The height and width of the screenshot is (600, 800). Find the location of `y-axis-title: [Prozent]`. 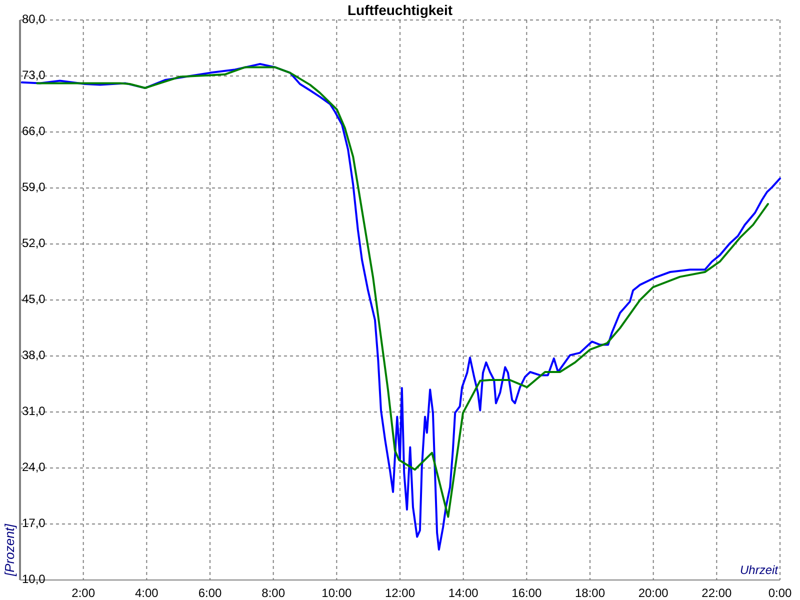

y-axis-title: [Prozent] is located at coordinates (9, 550).